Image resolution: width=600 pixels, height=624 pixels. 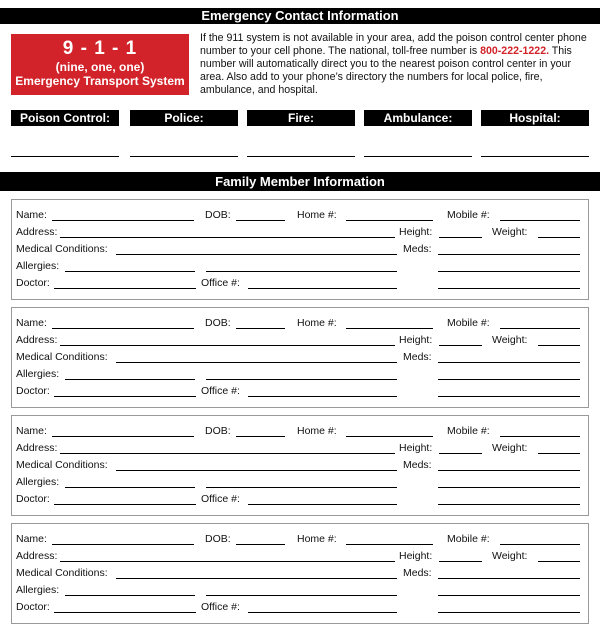 I want to click on badge-number: 9 - 1 - 1, so click(x=100, y=48).